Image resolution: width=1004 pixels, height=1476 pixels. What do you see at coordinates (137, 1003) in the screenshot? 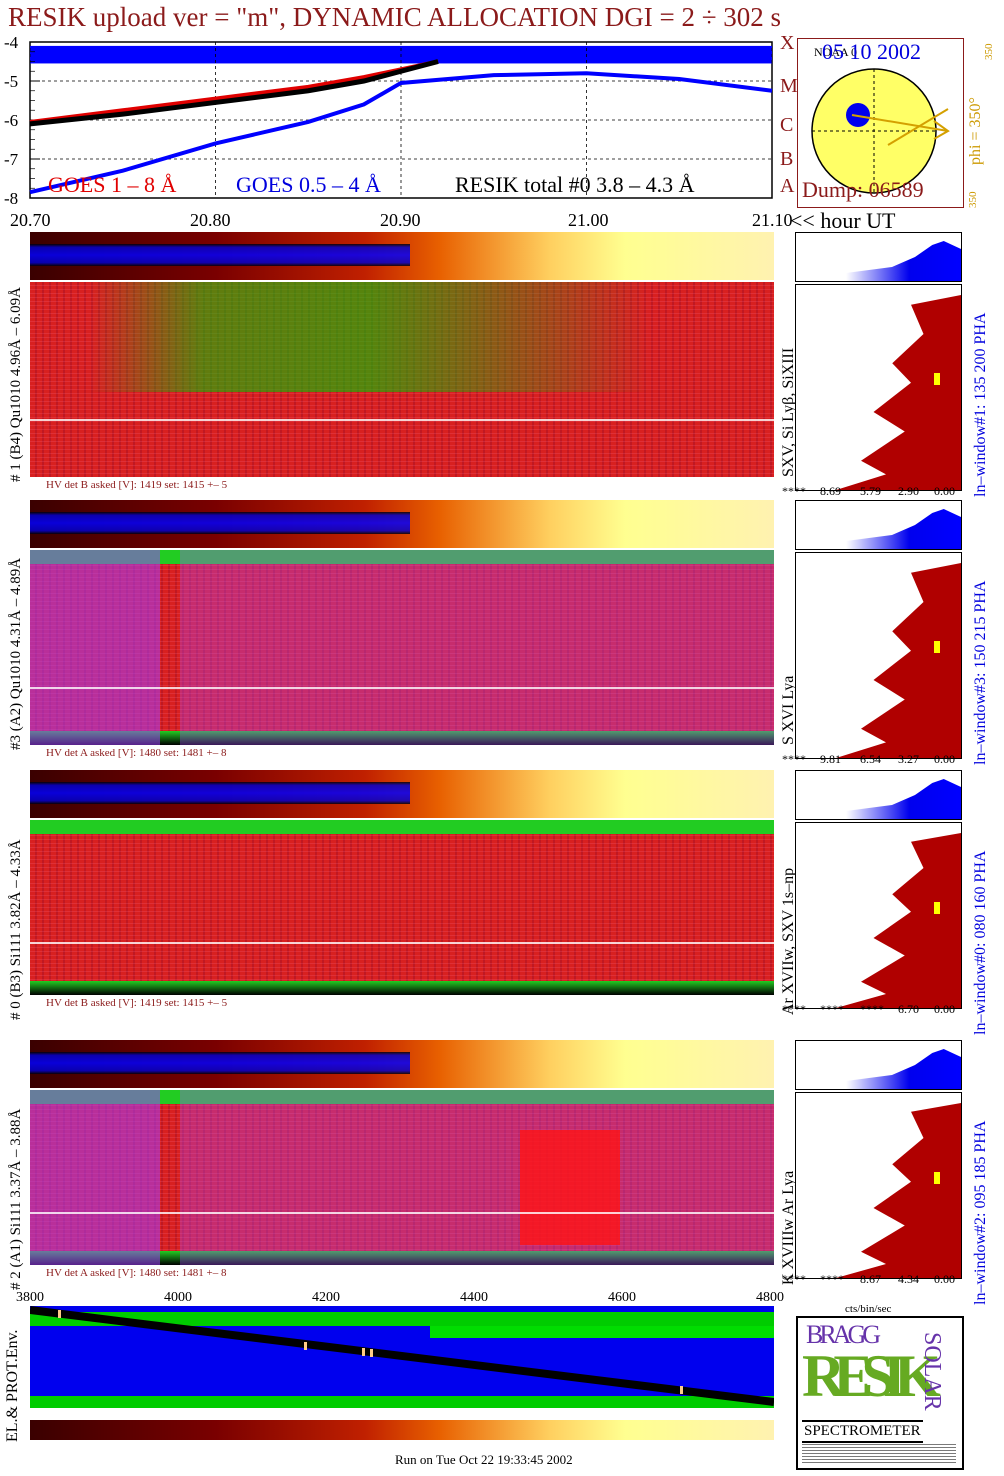
I see `channel-2-hv-text: HV det B asked [V]: 1419 set: 1415 +– 5` at bounding box center [137, 1003].